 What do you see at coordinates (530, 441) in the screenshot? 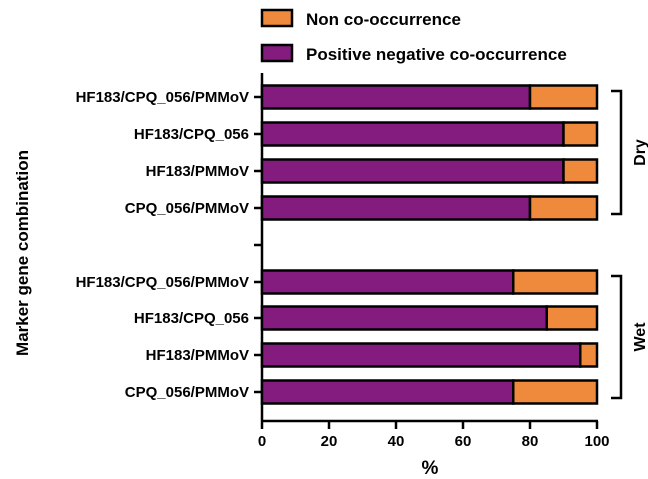
I see `x-tick-label: 80` at bounding box center [530, 441].